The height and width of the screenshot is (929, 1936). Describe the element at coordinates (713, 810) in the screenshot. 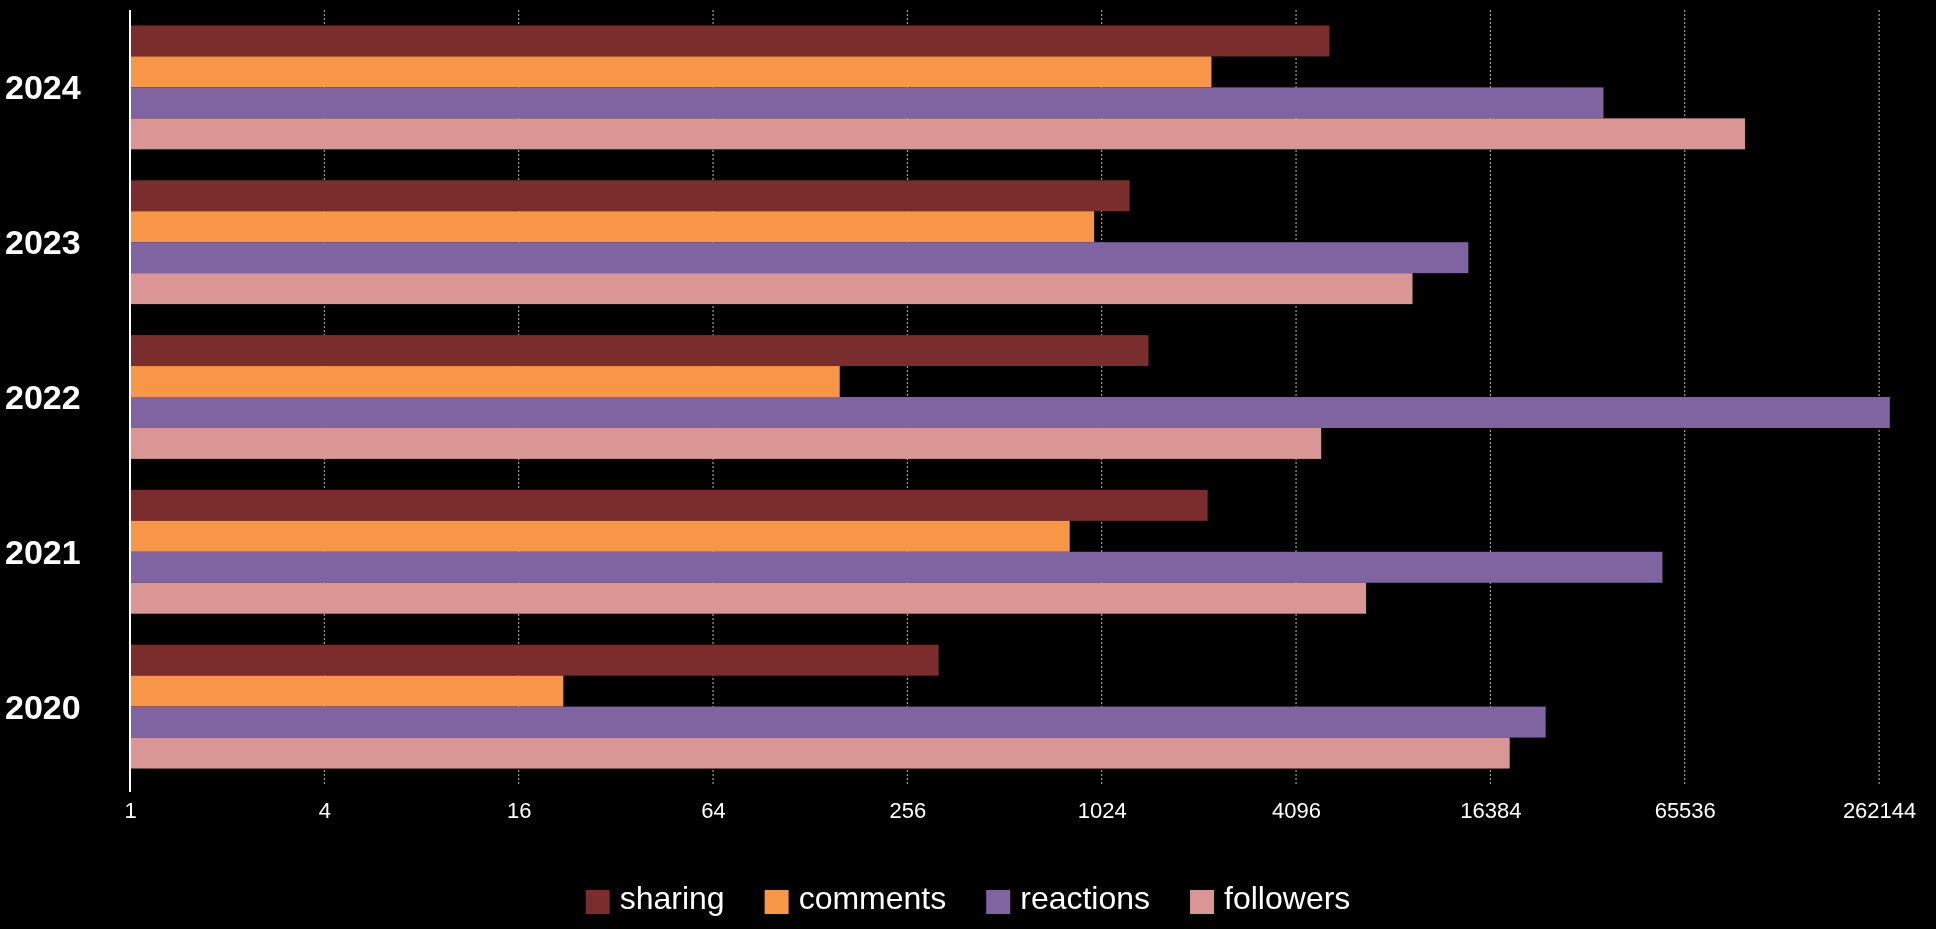

I see `x-tick-label: 64` at that location.